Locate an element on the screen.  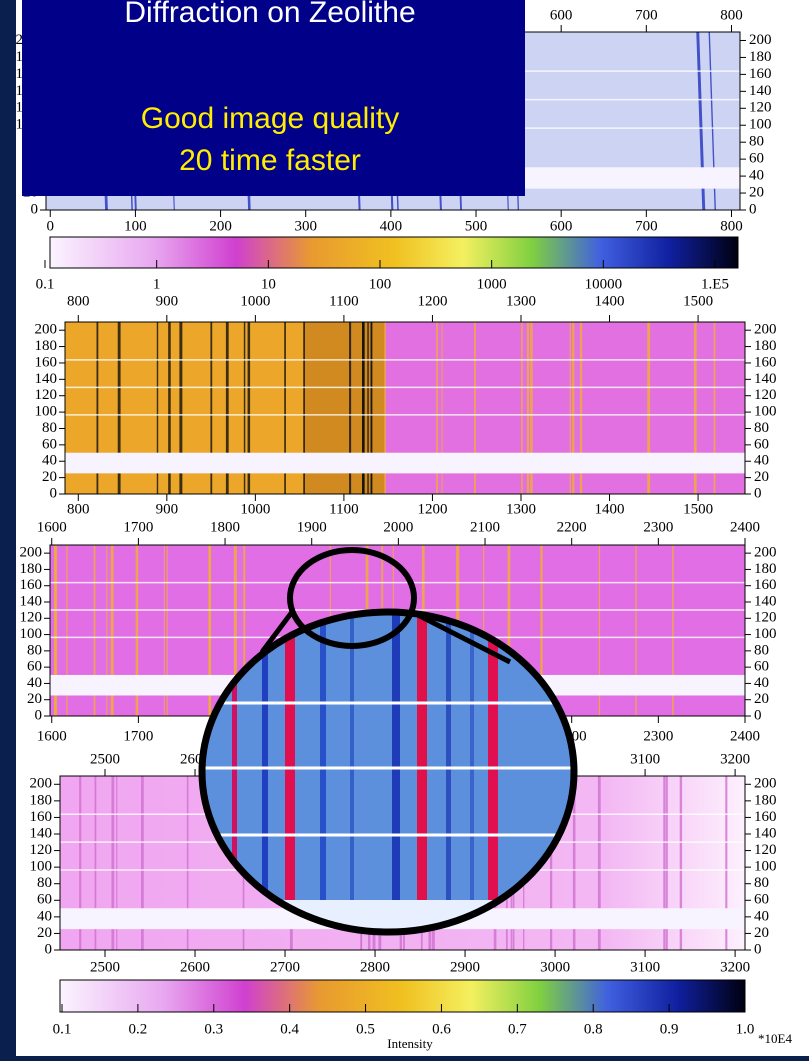
x-tick-label: 1900 is located at coordinates (312, 527).